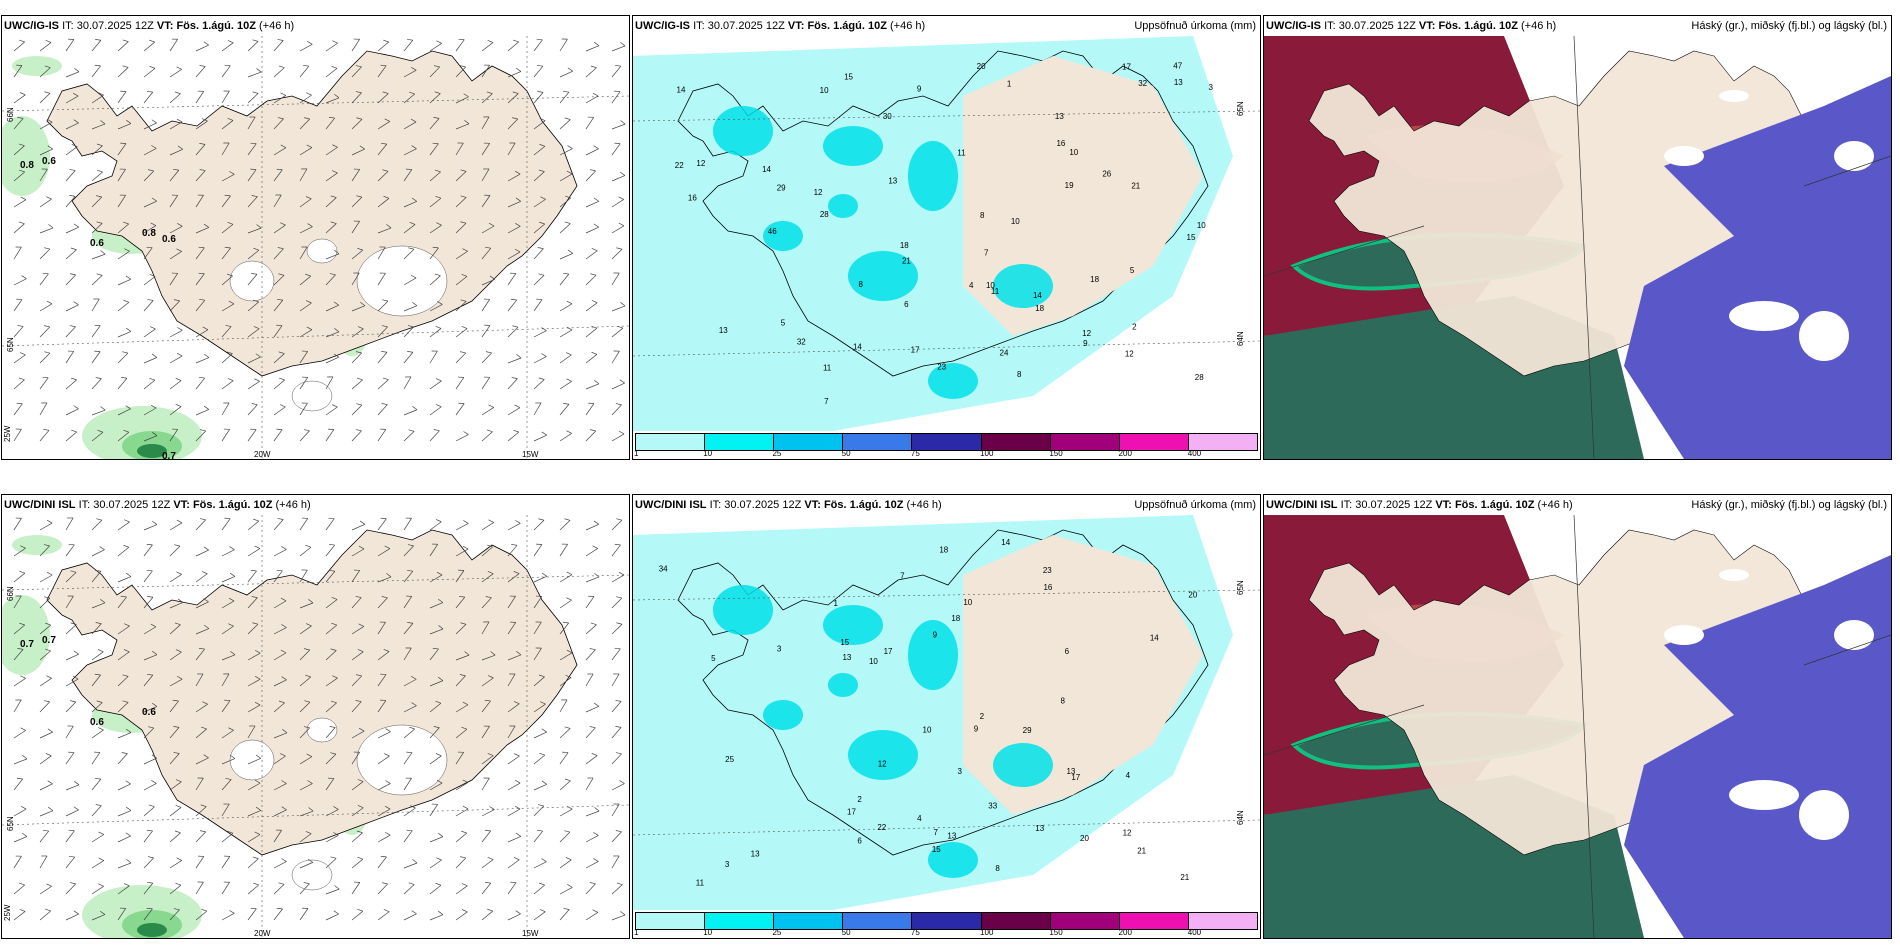 This screenshot has height=950, width=1900. What do you see at coordinates (1240, 587) in the screenshot?
I see `axis-label: 65N` at bounding box center [1240, 587].